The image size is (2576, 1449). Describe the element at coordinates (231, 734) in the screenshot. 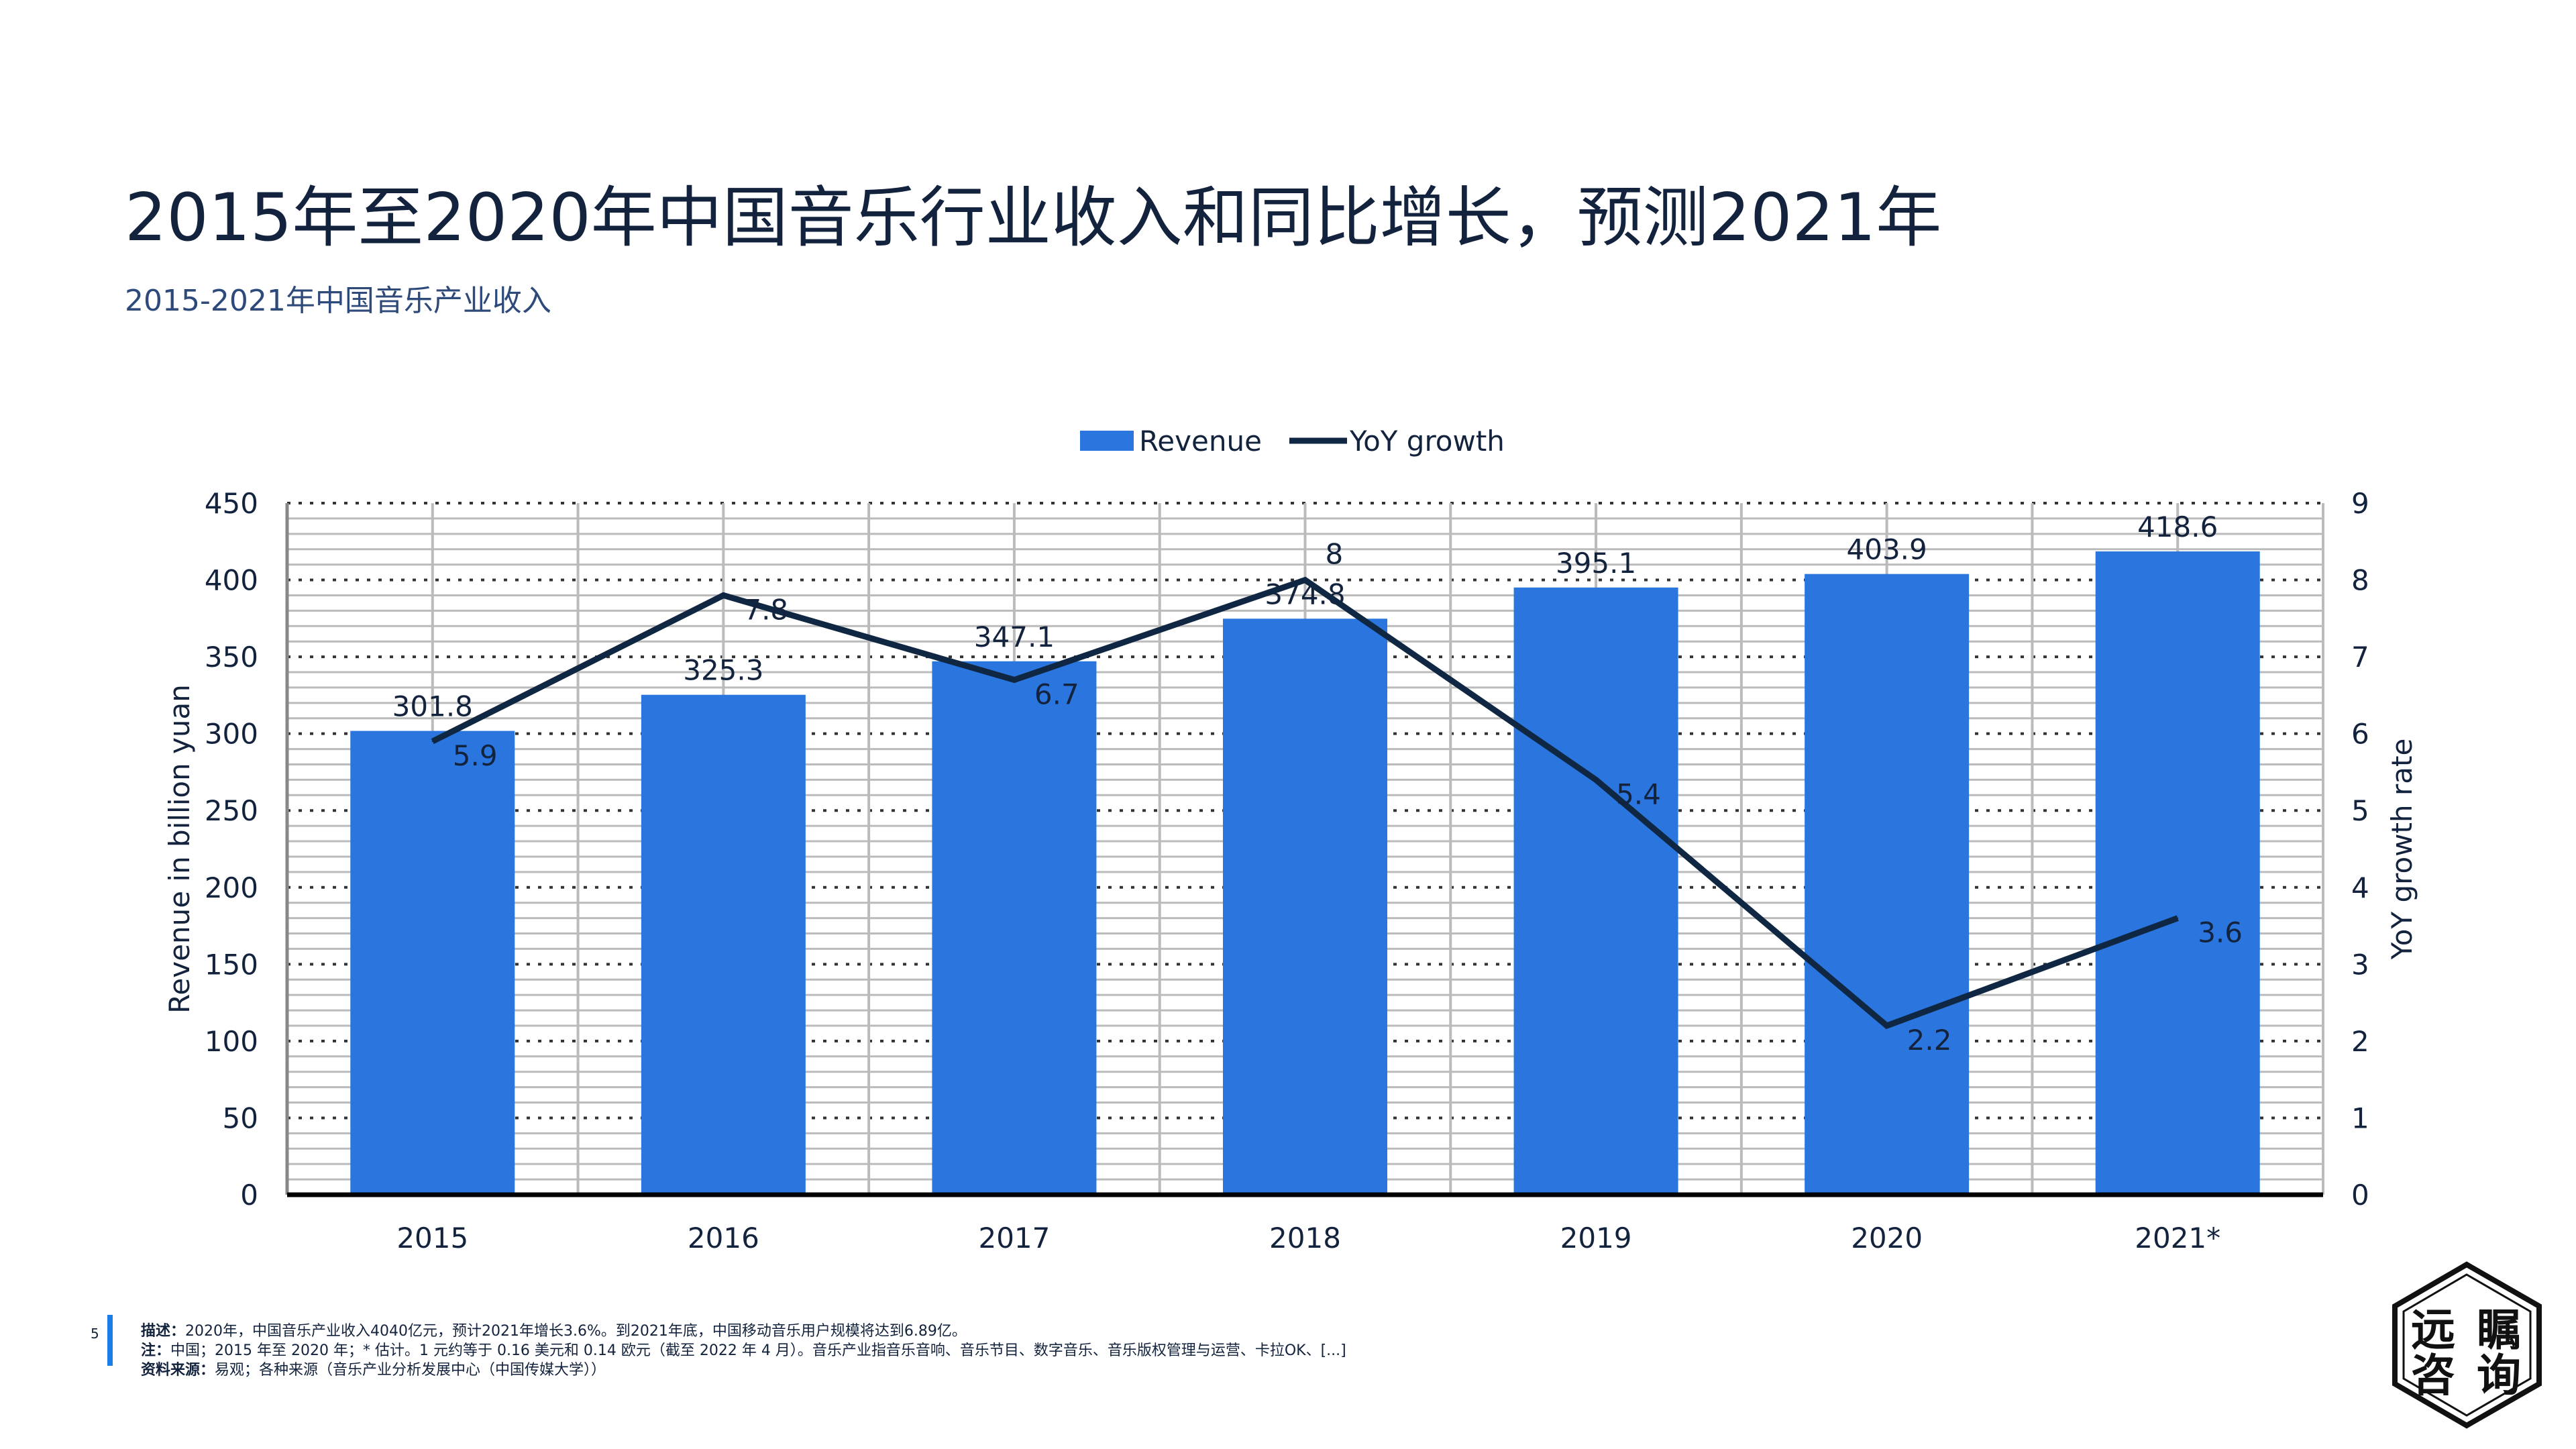

I see `y-tick-label: 300` at that location.